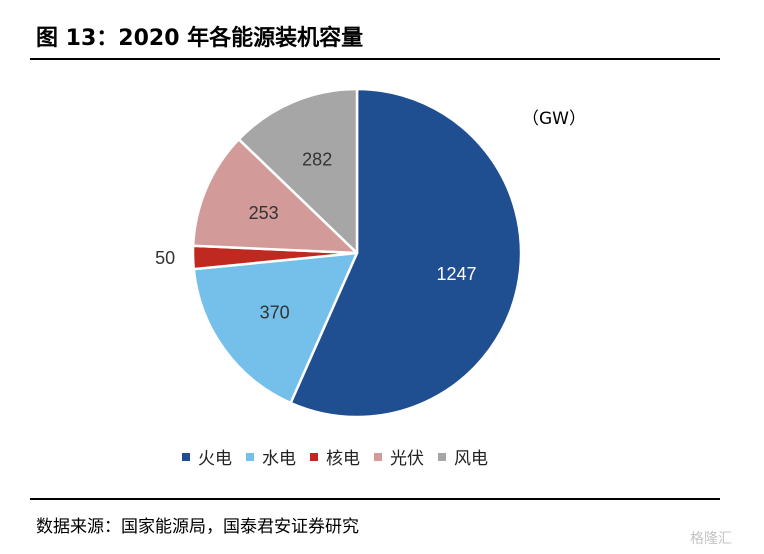 The height and width of the screenshot is (554, 764). What do you see at coordinates (554, 119) in the screenshot?
I see `unit-label: （GW）` at bounding box center [554, 119].